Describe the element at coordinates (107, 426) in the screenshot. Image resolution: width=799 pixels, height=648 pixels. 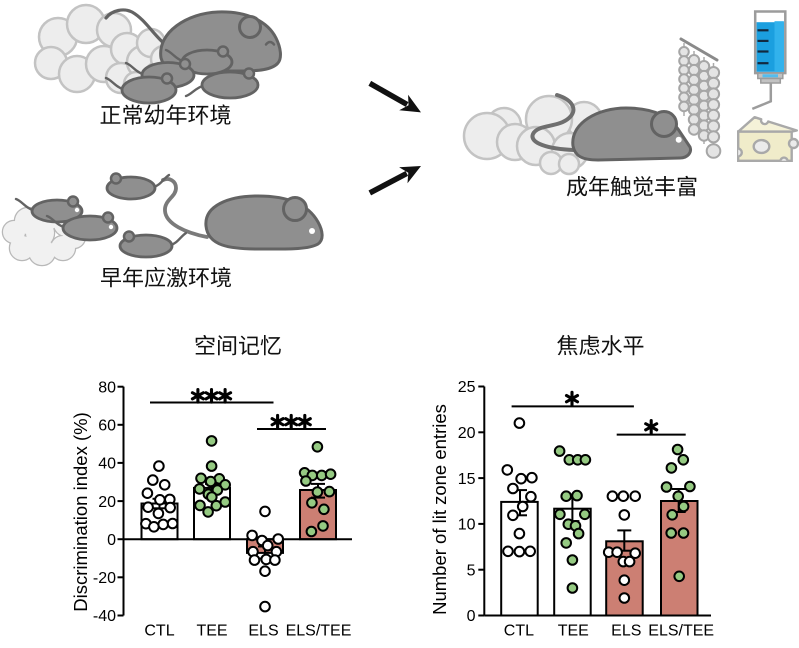
I see `svg-text: 60` at that location.